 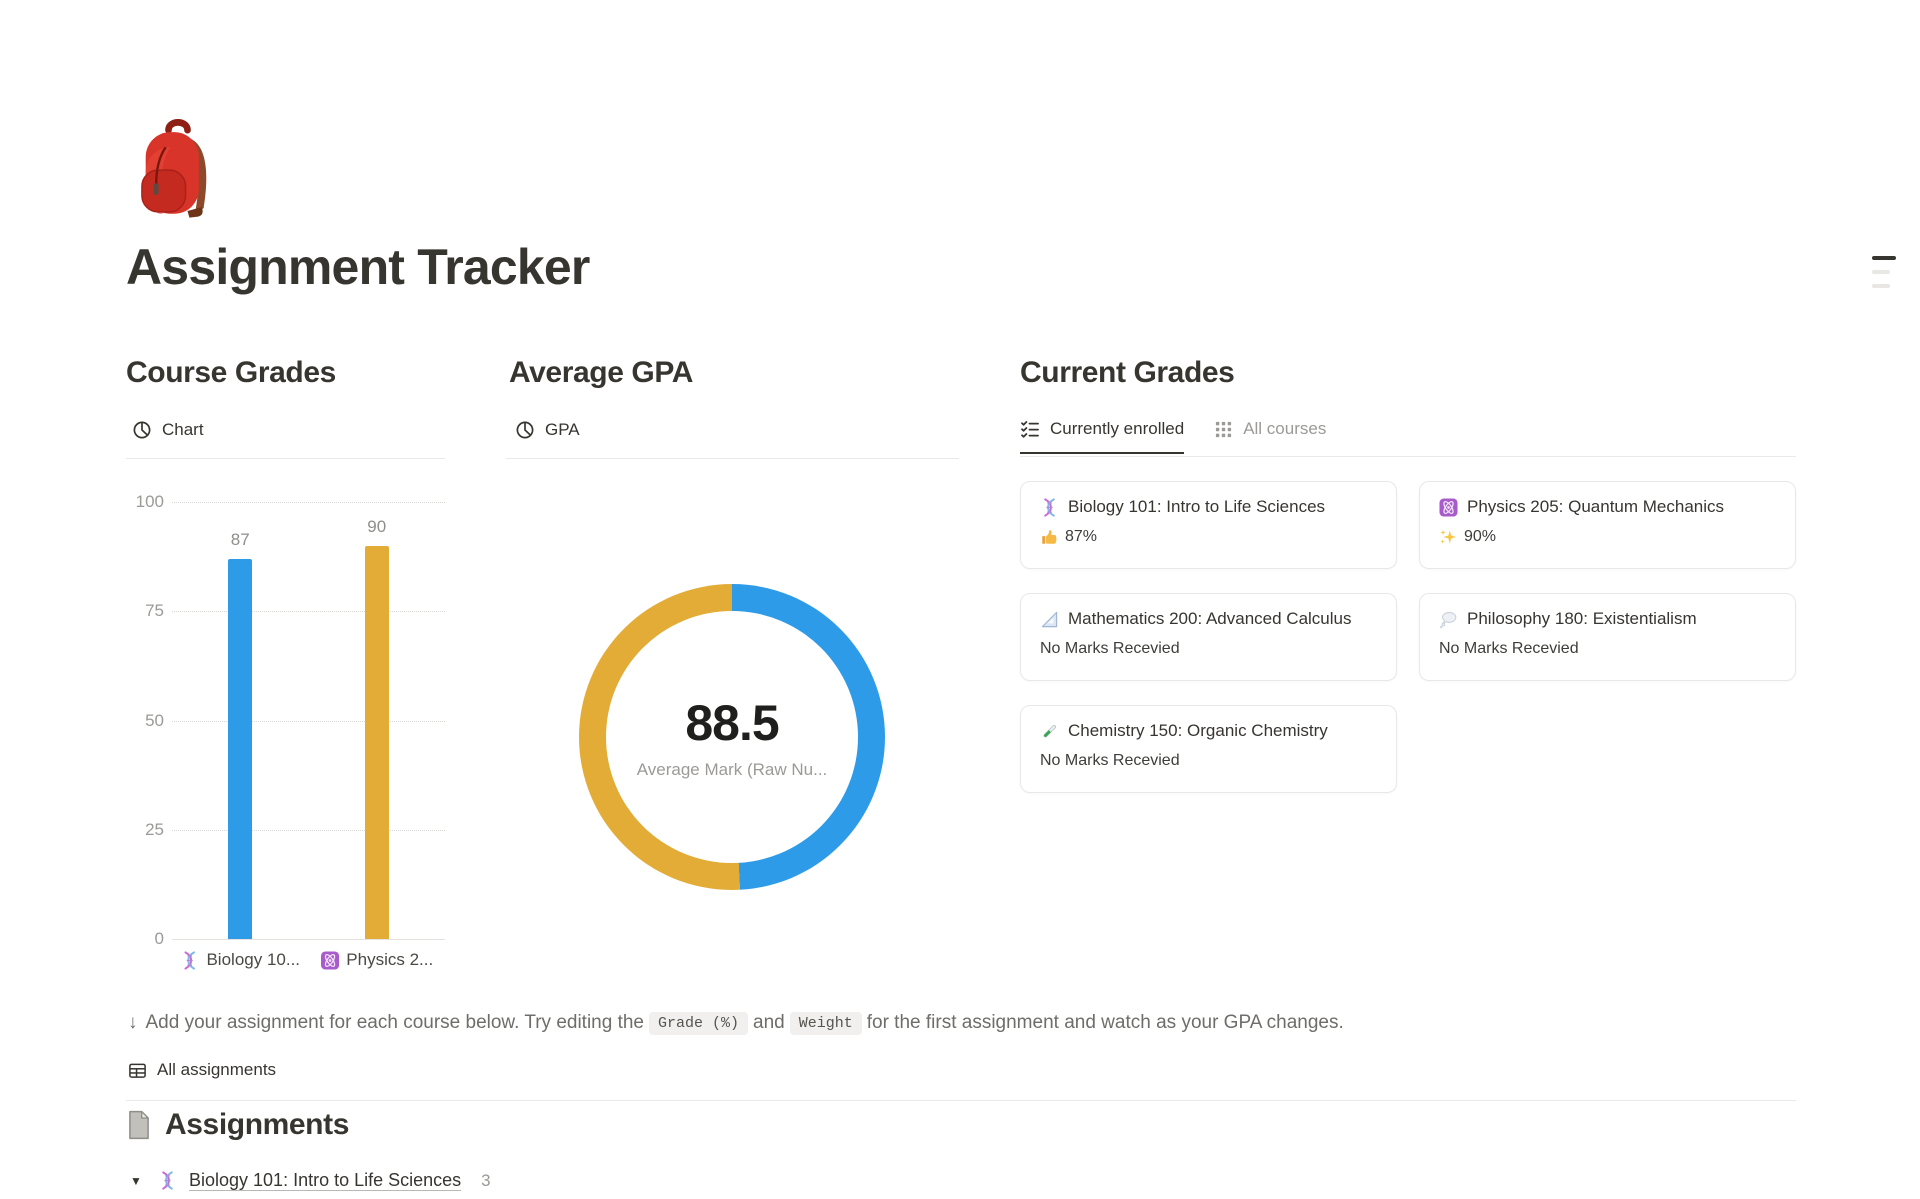 I want to click on down-arrow-icon: ↓, so click(x=133, y=1022).